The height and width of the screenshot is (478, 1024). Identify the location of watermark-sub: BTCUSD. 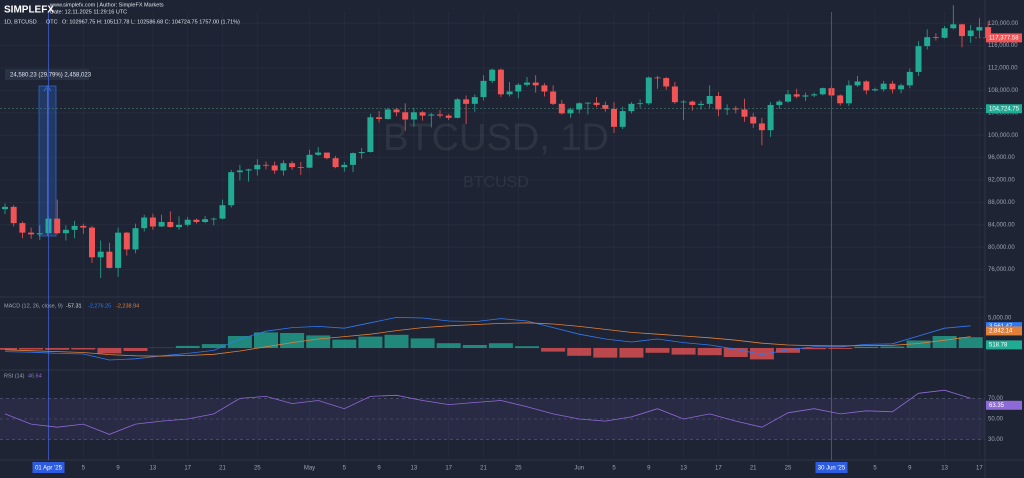
(496, 182).